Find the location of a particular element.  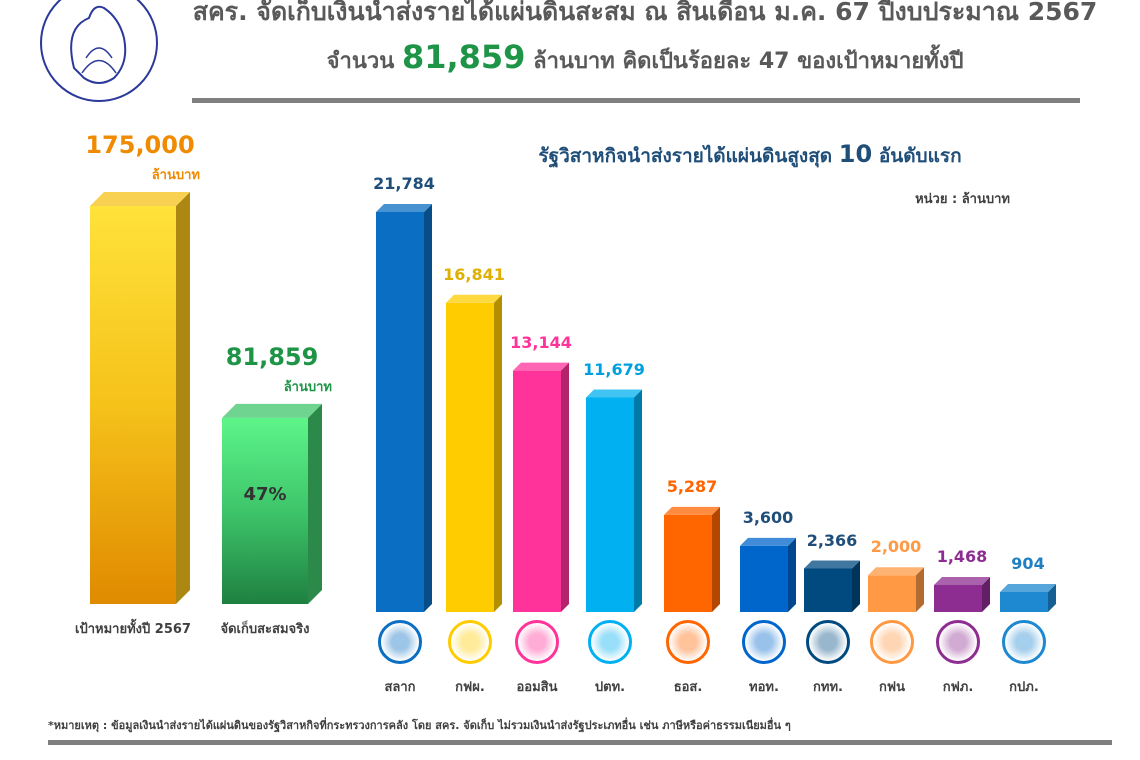

ghb-logo-icon is located at coordinates (688, 642).